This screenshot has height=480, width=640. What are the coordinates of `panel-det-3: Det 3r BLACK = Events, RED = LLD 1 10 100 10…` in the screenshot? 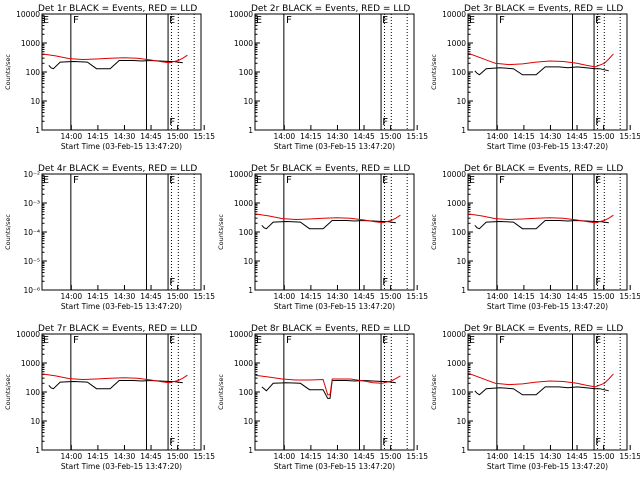 It's located at (535, 77).